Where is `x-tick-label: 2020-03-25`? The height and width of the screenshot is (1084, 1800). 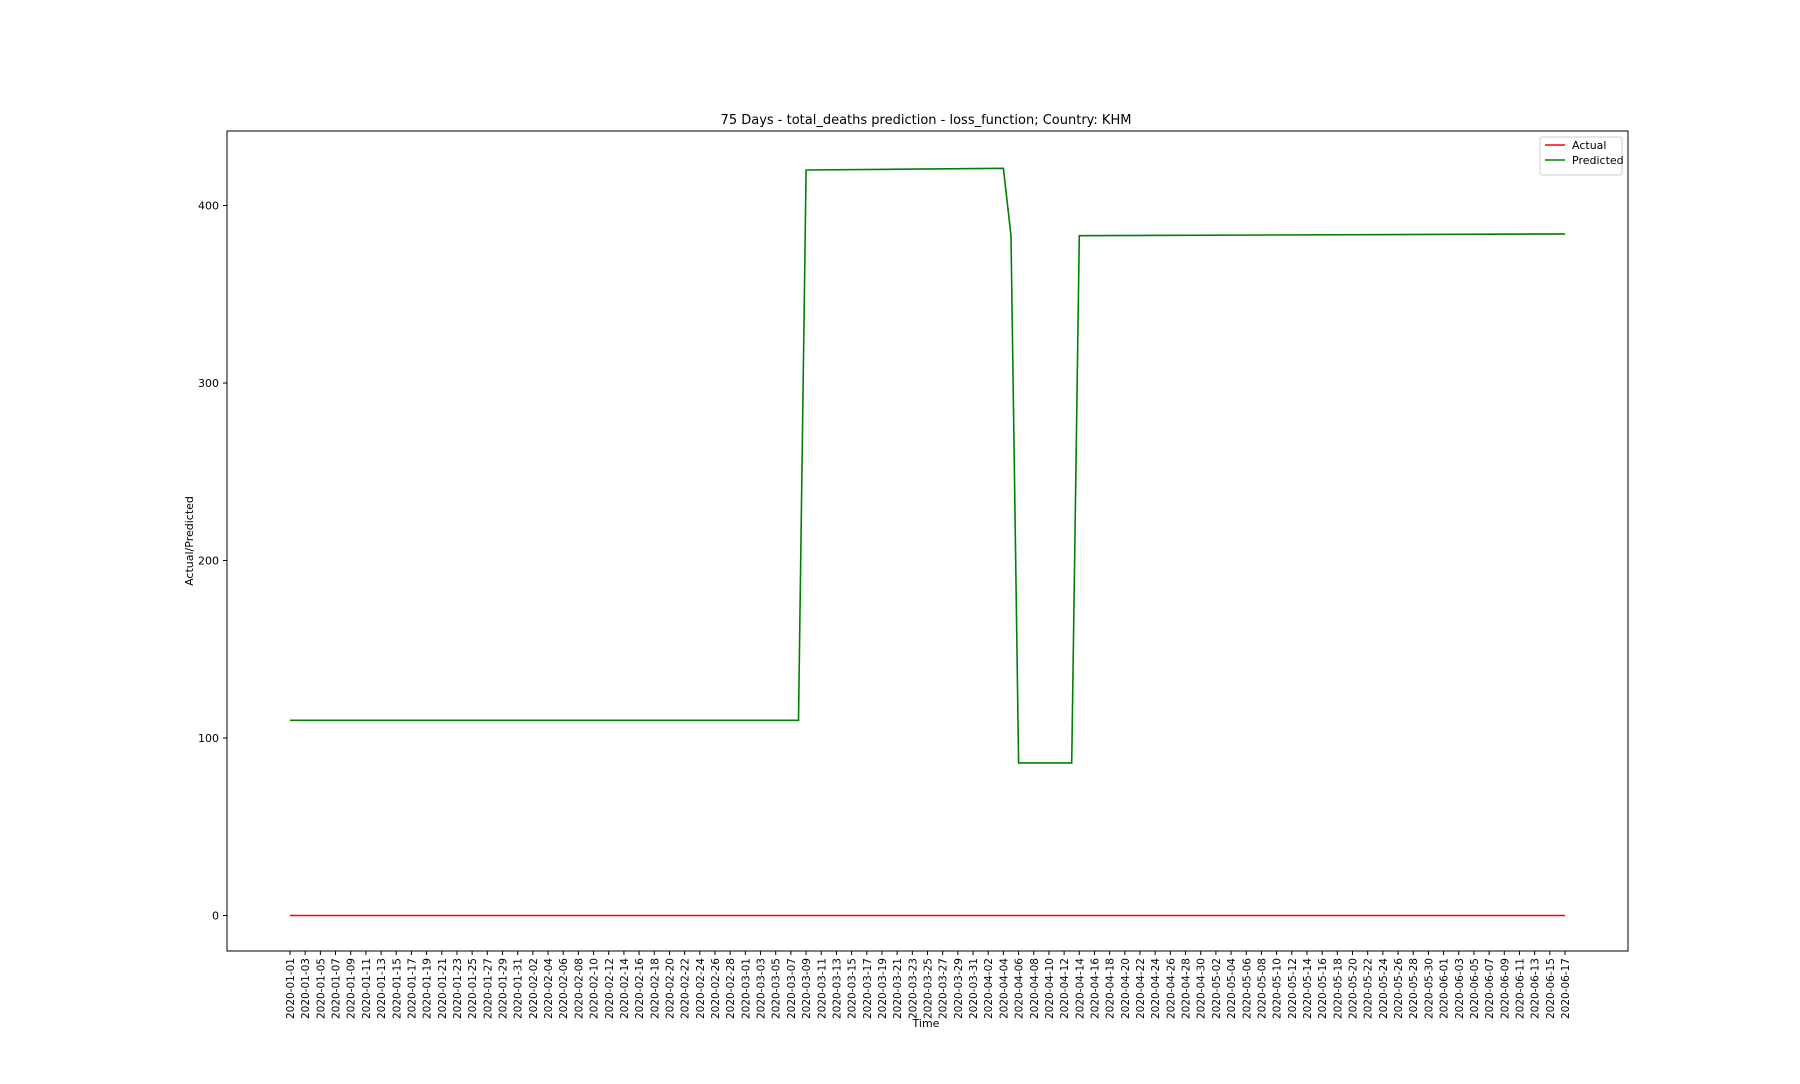 x-tick-label: 2020-03-25 is located at coordinates (929, 988).